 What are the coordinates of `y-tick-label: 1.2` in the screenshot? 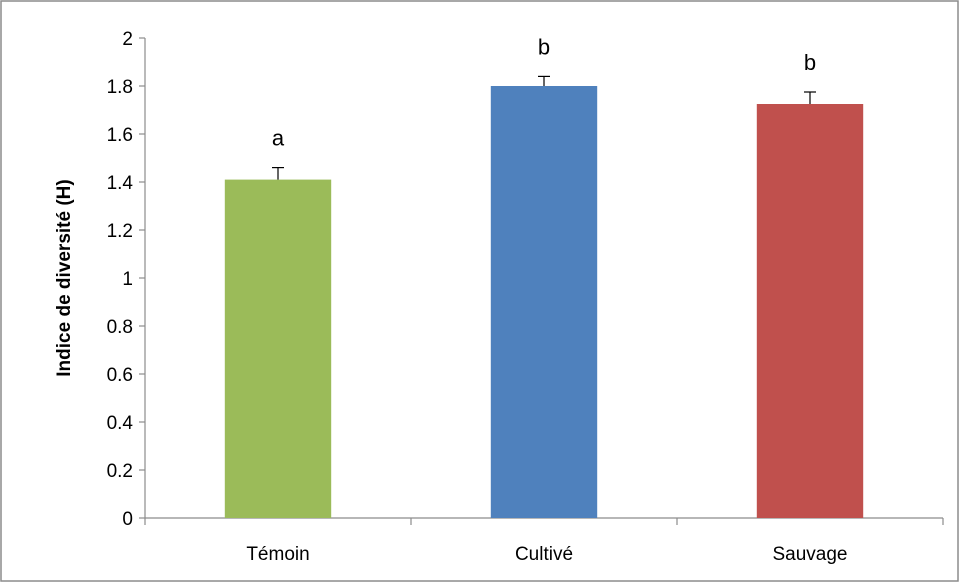 It's located at (120, 231).